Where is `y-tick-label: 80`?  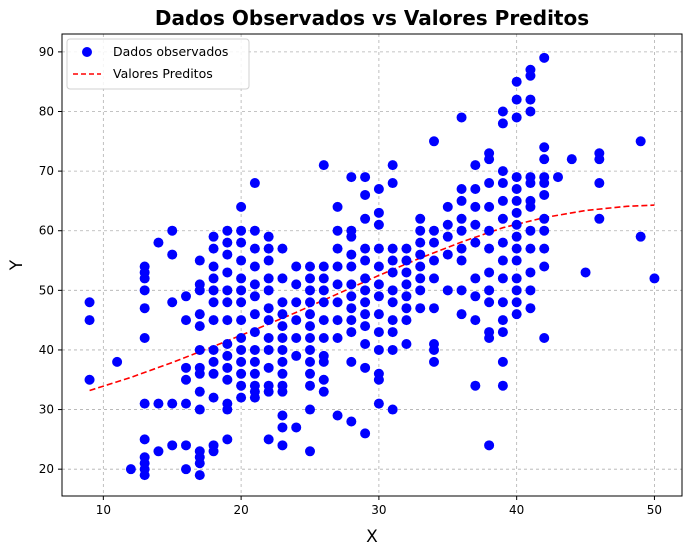
y-tick-label: 80 is located at coordinates (46, 111).